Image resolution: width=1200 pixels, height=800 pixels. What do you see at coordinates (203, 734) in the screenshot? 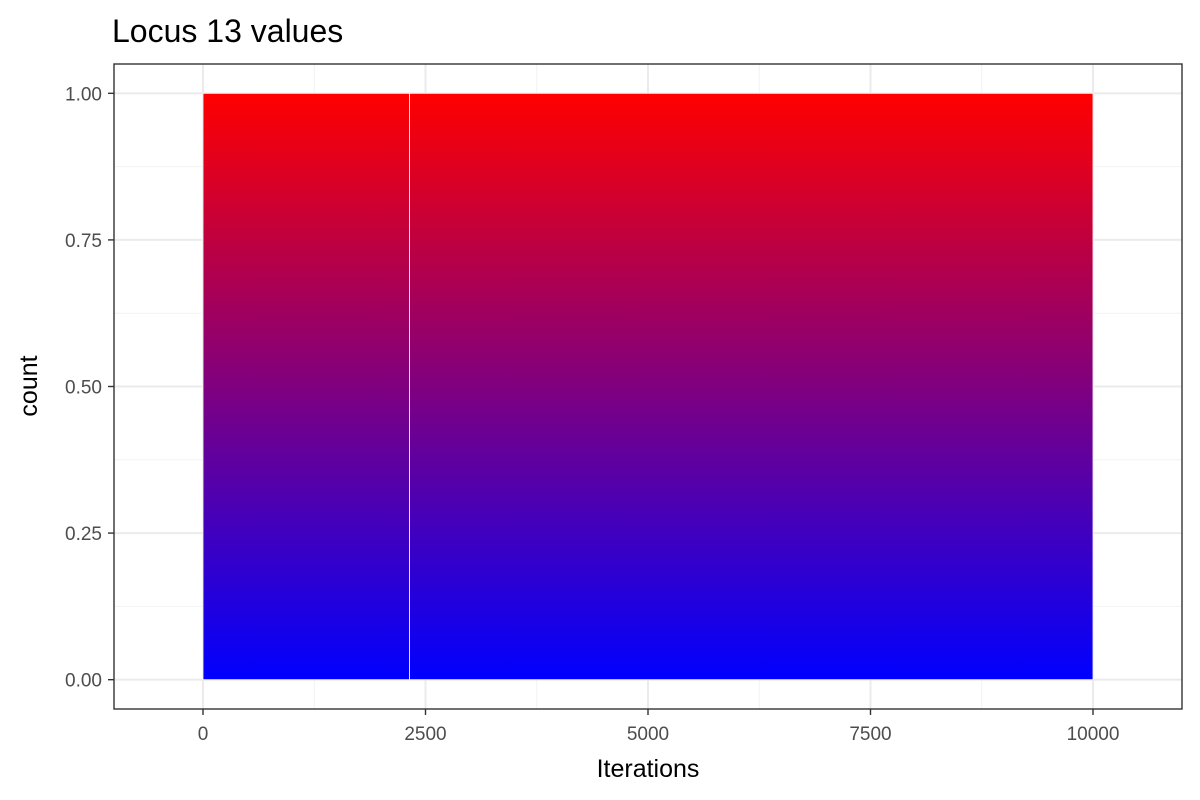
I see `x-tick-label: 0` at bounding box center [203, 734].